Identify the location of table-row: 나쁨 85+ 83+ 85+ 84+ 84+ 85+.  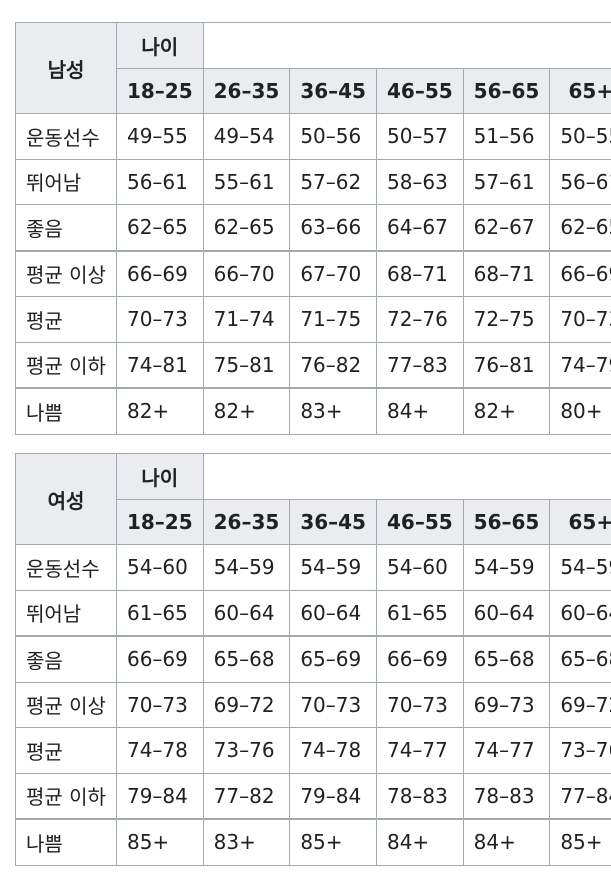
(313, 842).